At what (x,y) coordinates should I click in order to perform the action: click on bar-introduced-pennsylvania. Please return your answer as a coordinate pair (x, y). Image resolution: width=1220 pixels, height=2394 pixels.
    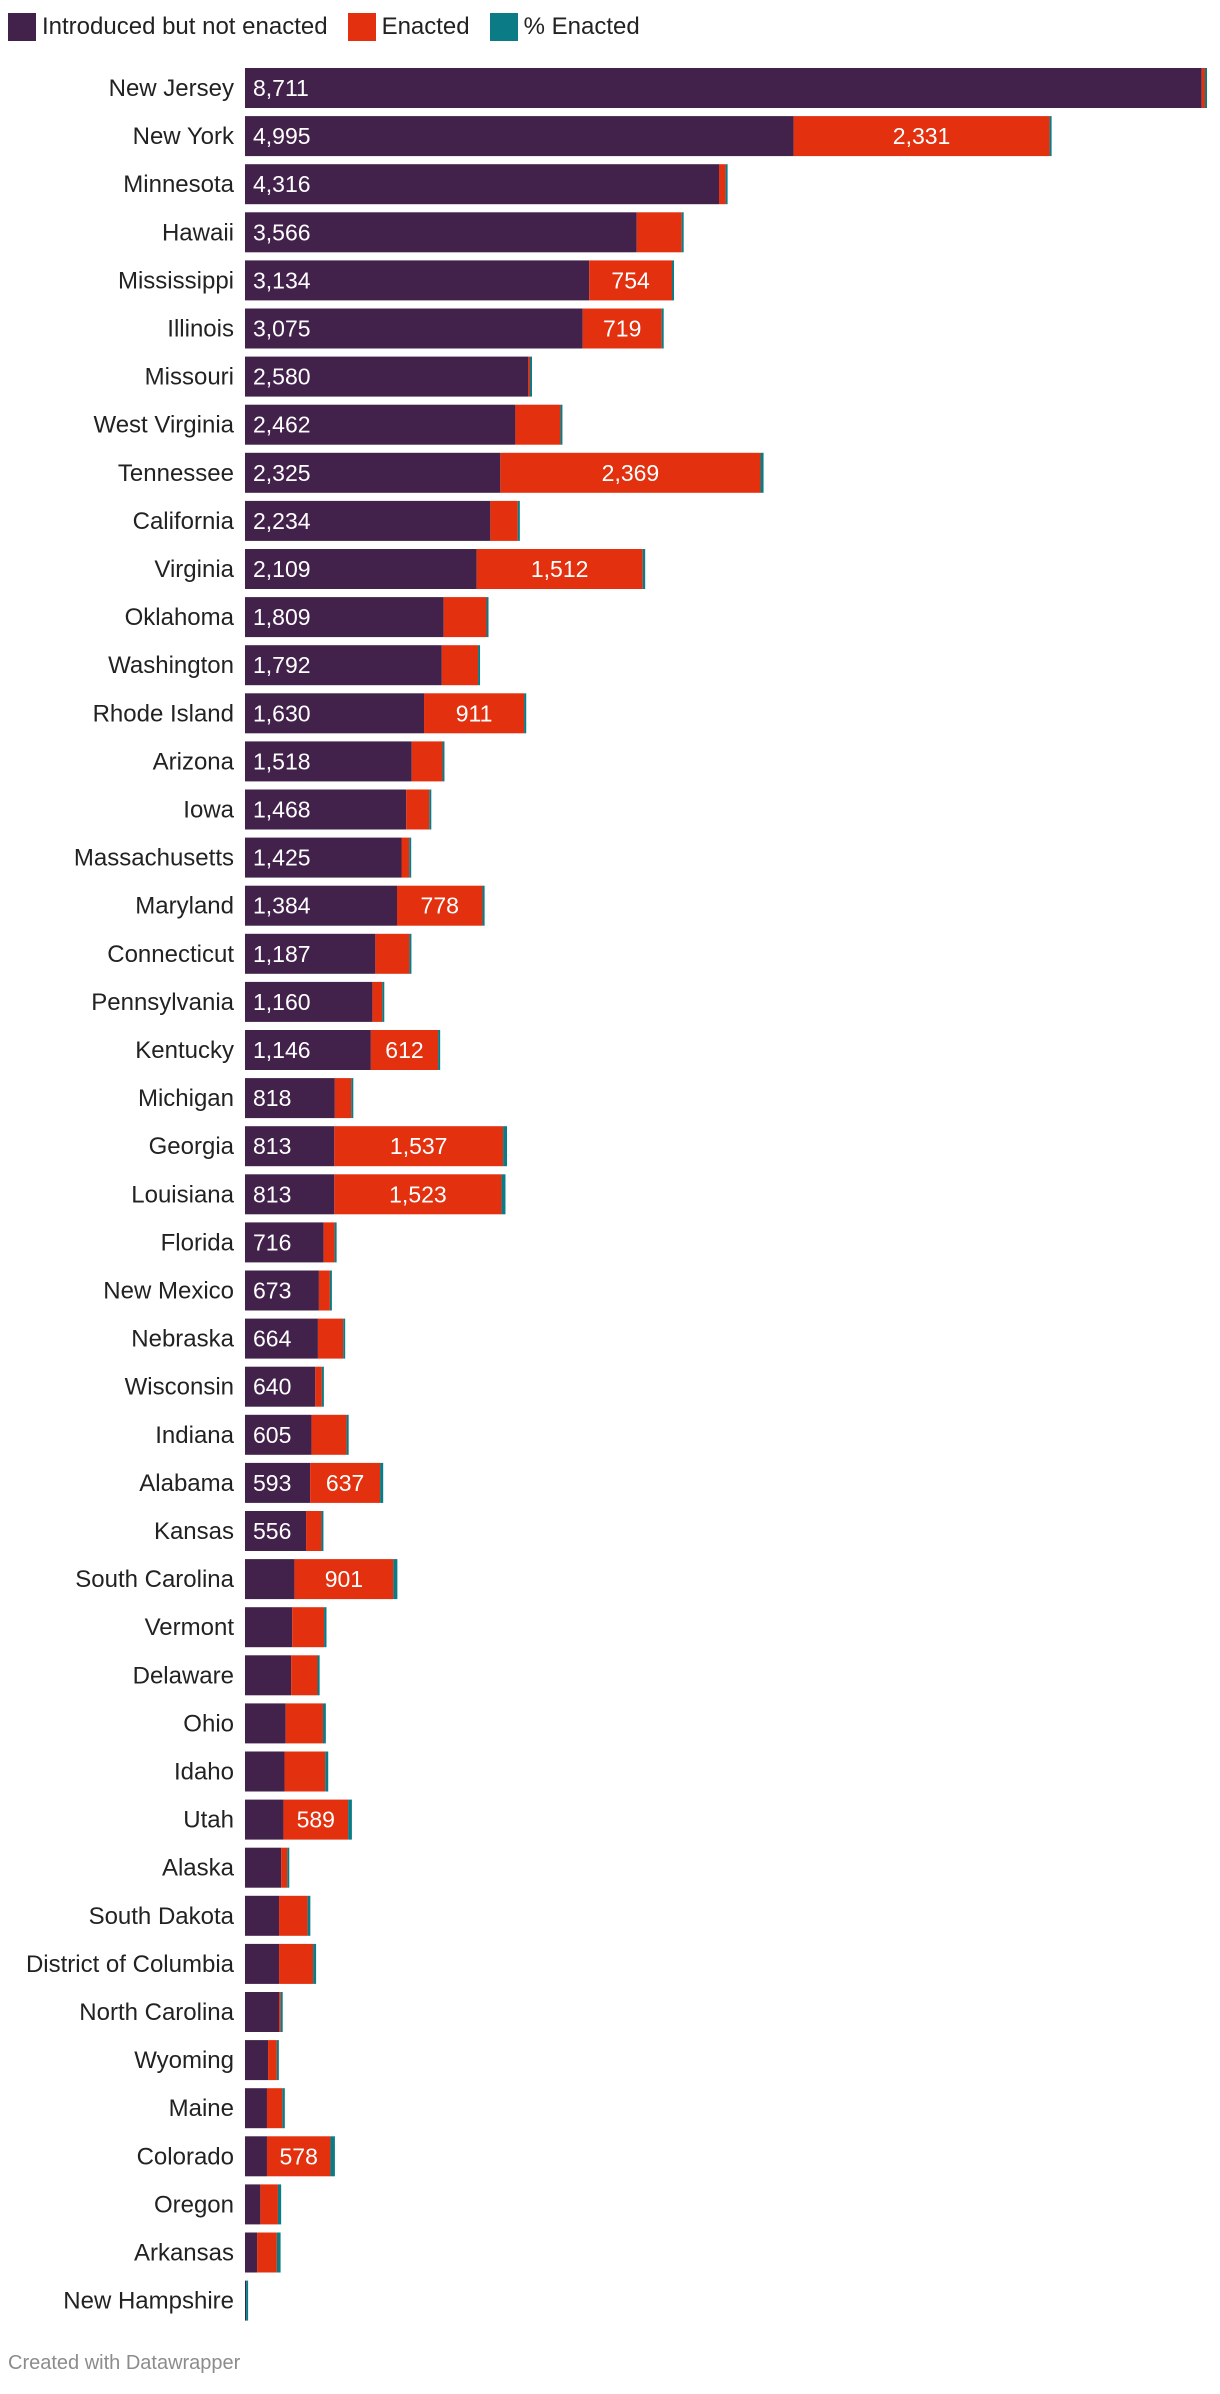
    Looking at the image, I should click on (309, 1001).